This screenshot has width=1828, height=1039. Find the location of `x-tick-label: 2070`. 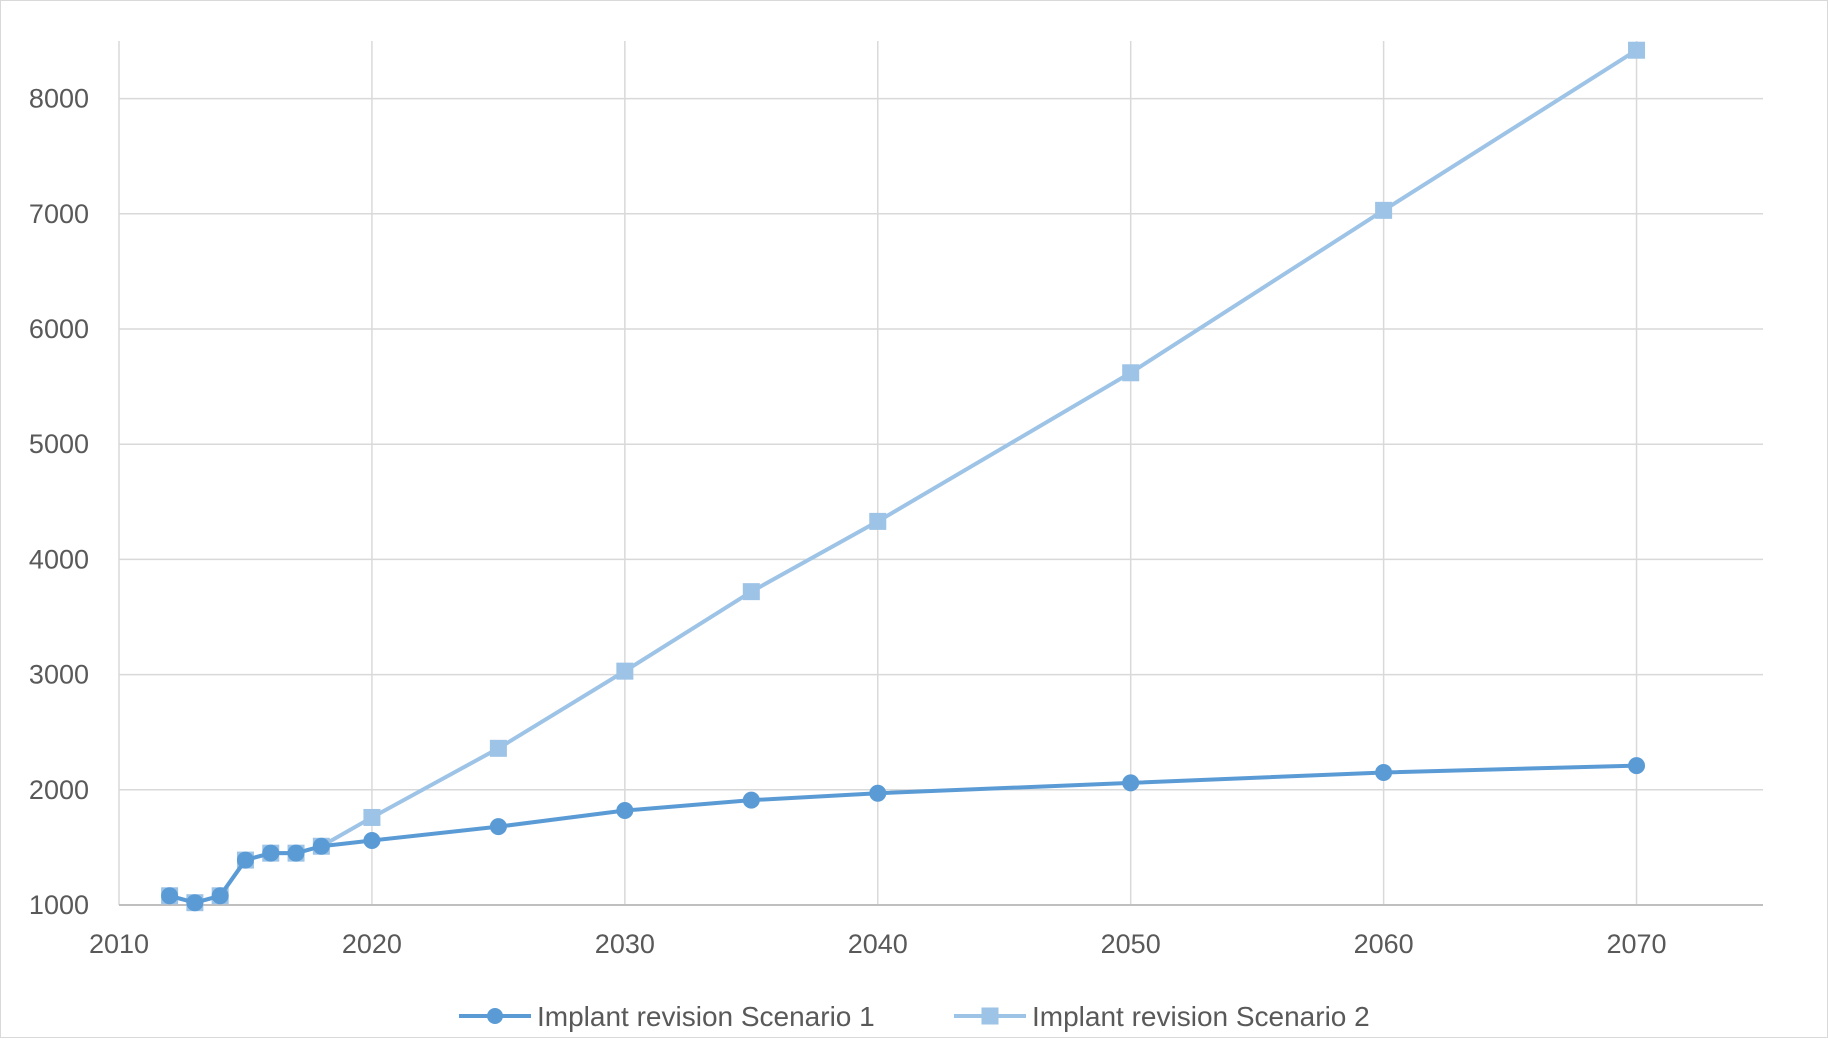

x-tick-label: 2070 is located at coordinates (1636, 944).